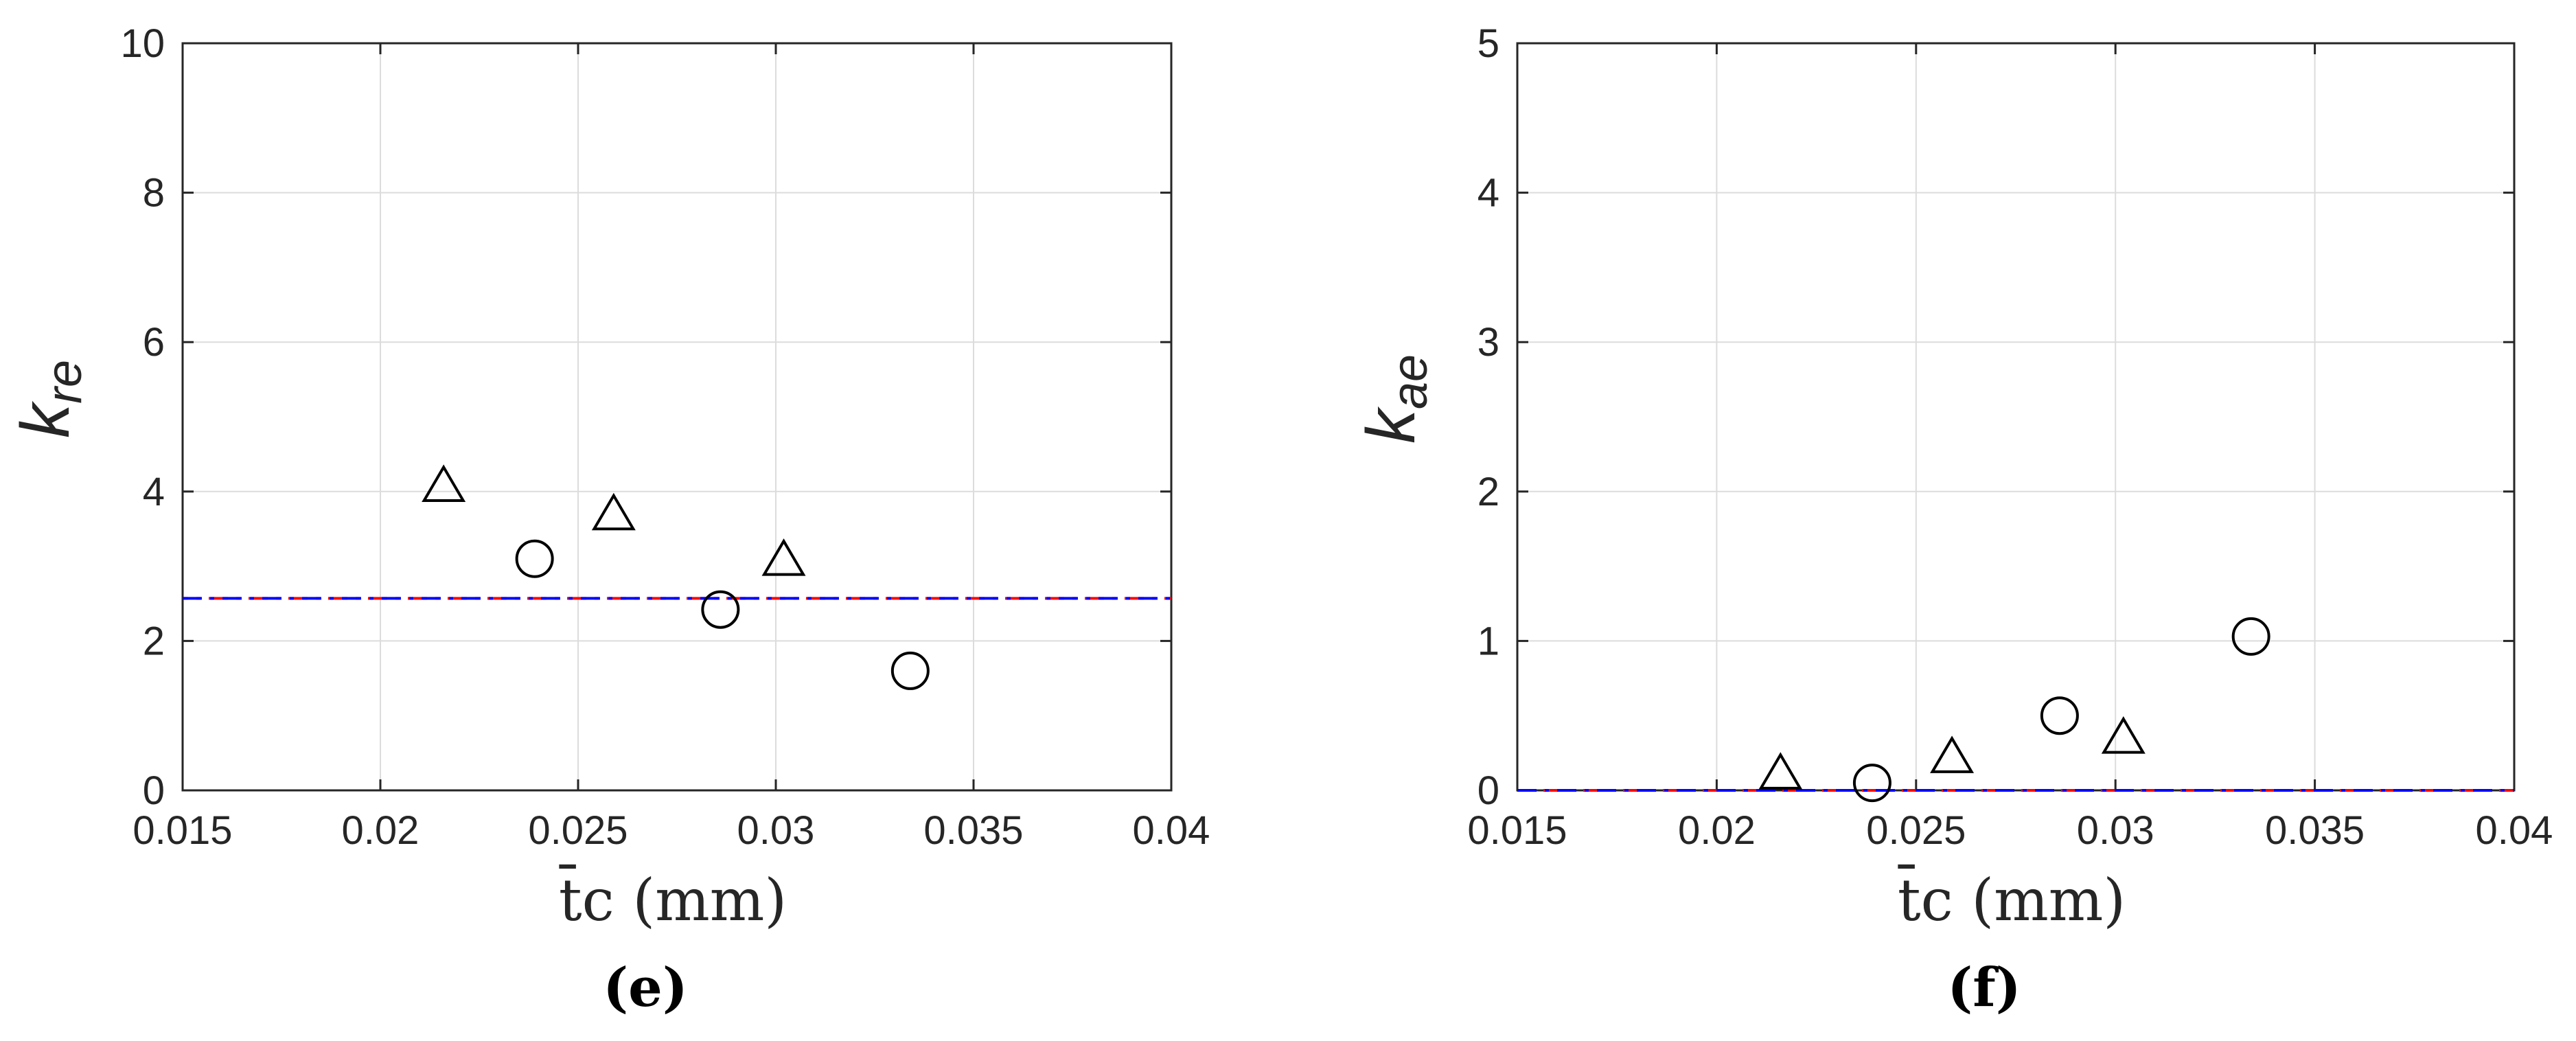 This screenshot has width=2576, height=1041. What do you see at coordinates (154, 790) in the screenshot?
I see `panel-e-y-tick-label: 0` at bounding box center [154, 790].